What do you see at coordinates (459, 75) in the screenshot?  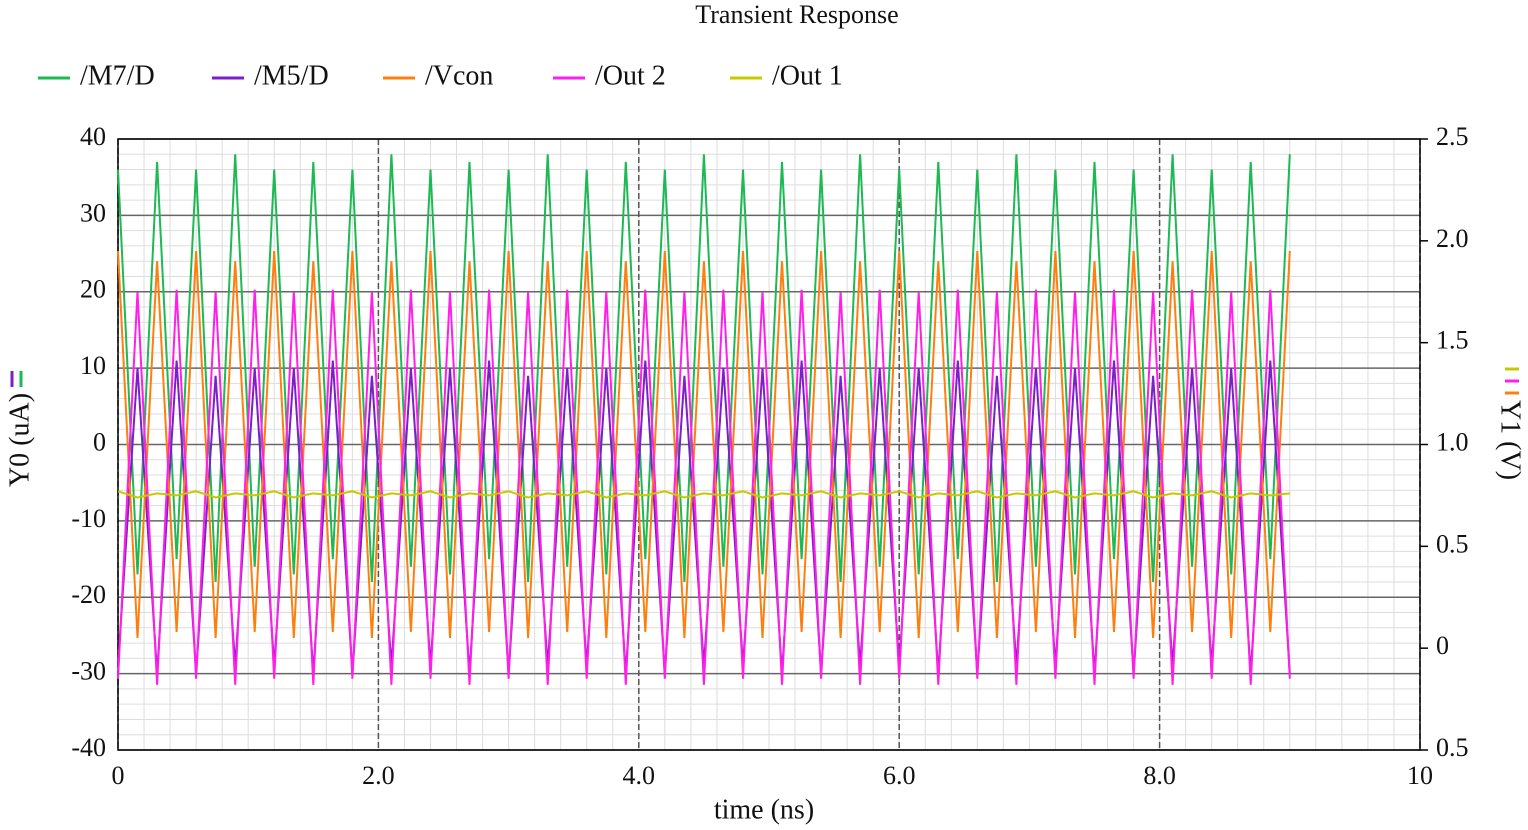 I see `legend-label: /Vcon` at bounding box center [459, 75].